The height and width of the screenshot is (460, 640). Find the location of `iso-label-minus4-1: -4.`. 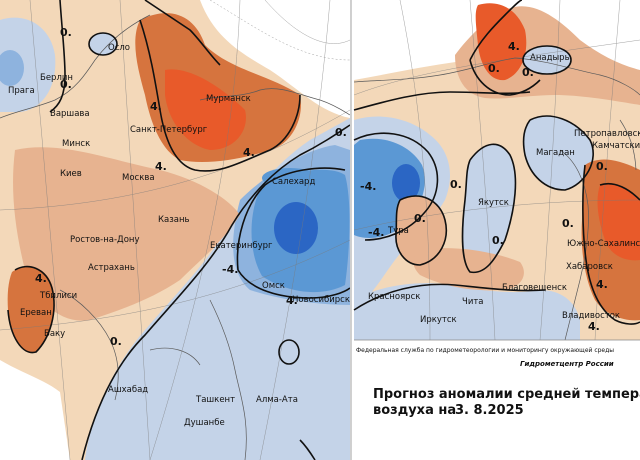

iso-label-minus4-1: -4. is located at coordinates (230, 269).